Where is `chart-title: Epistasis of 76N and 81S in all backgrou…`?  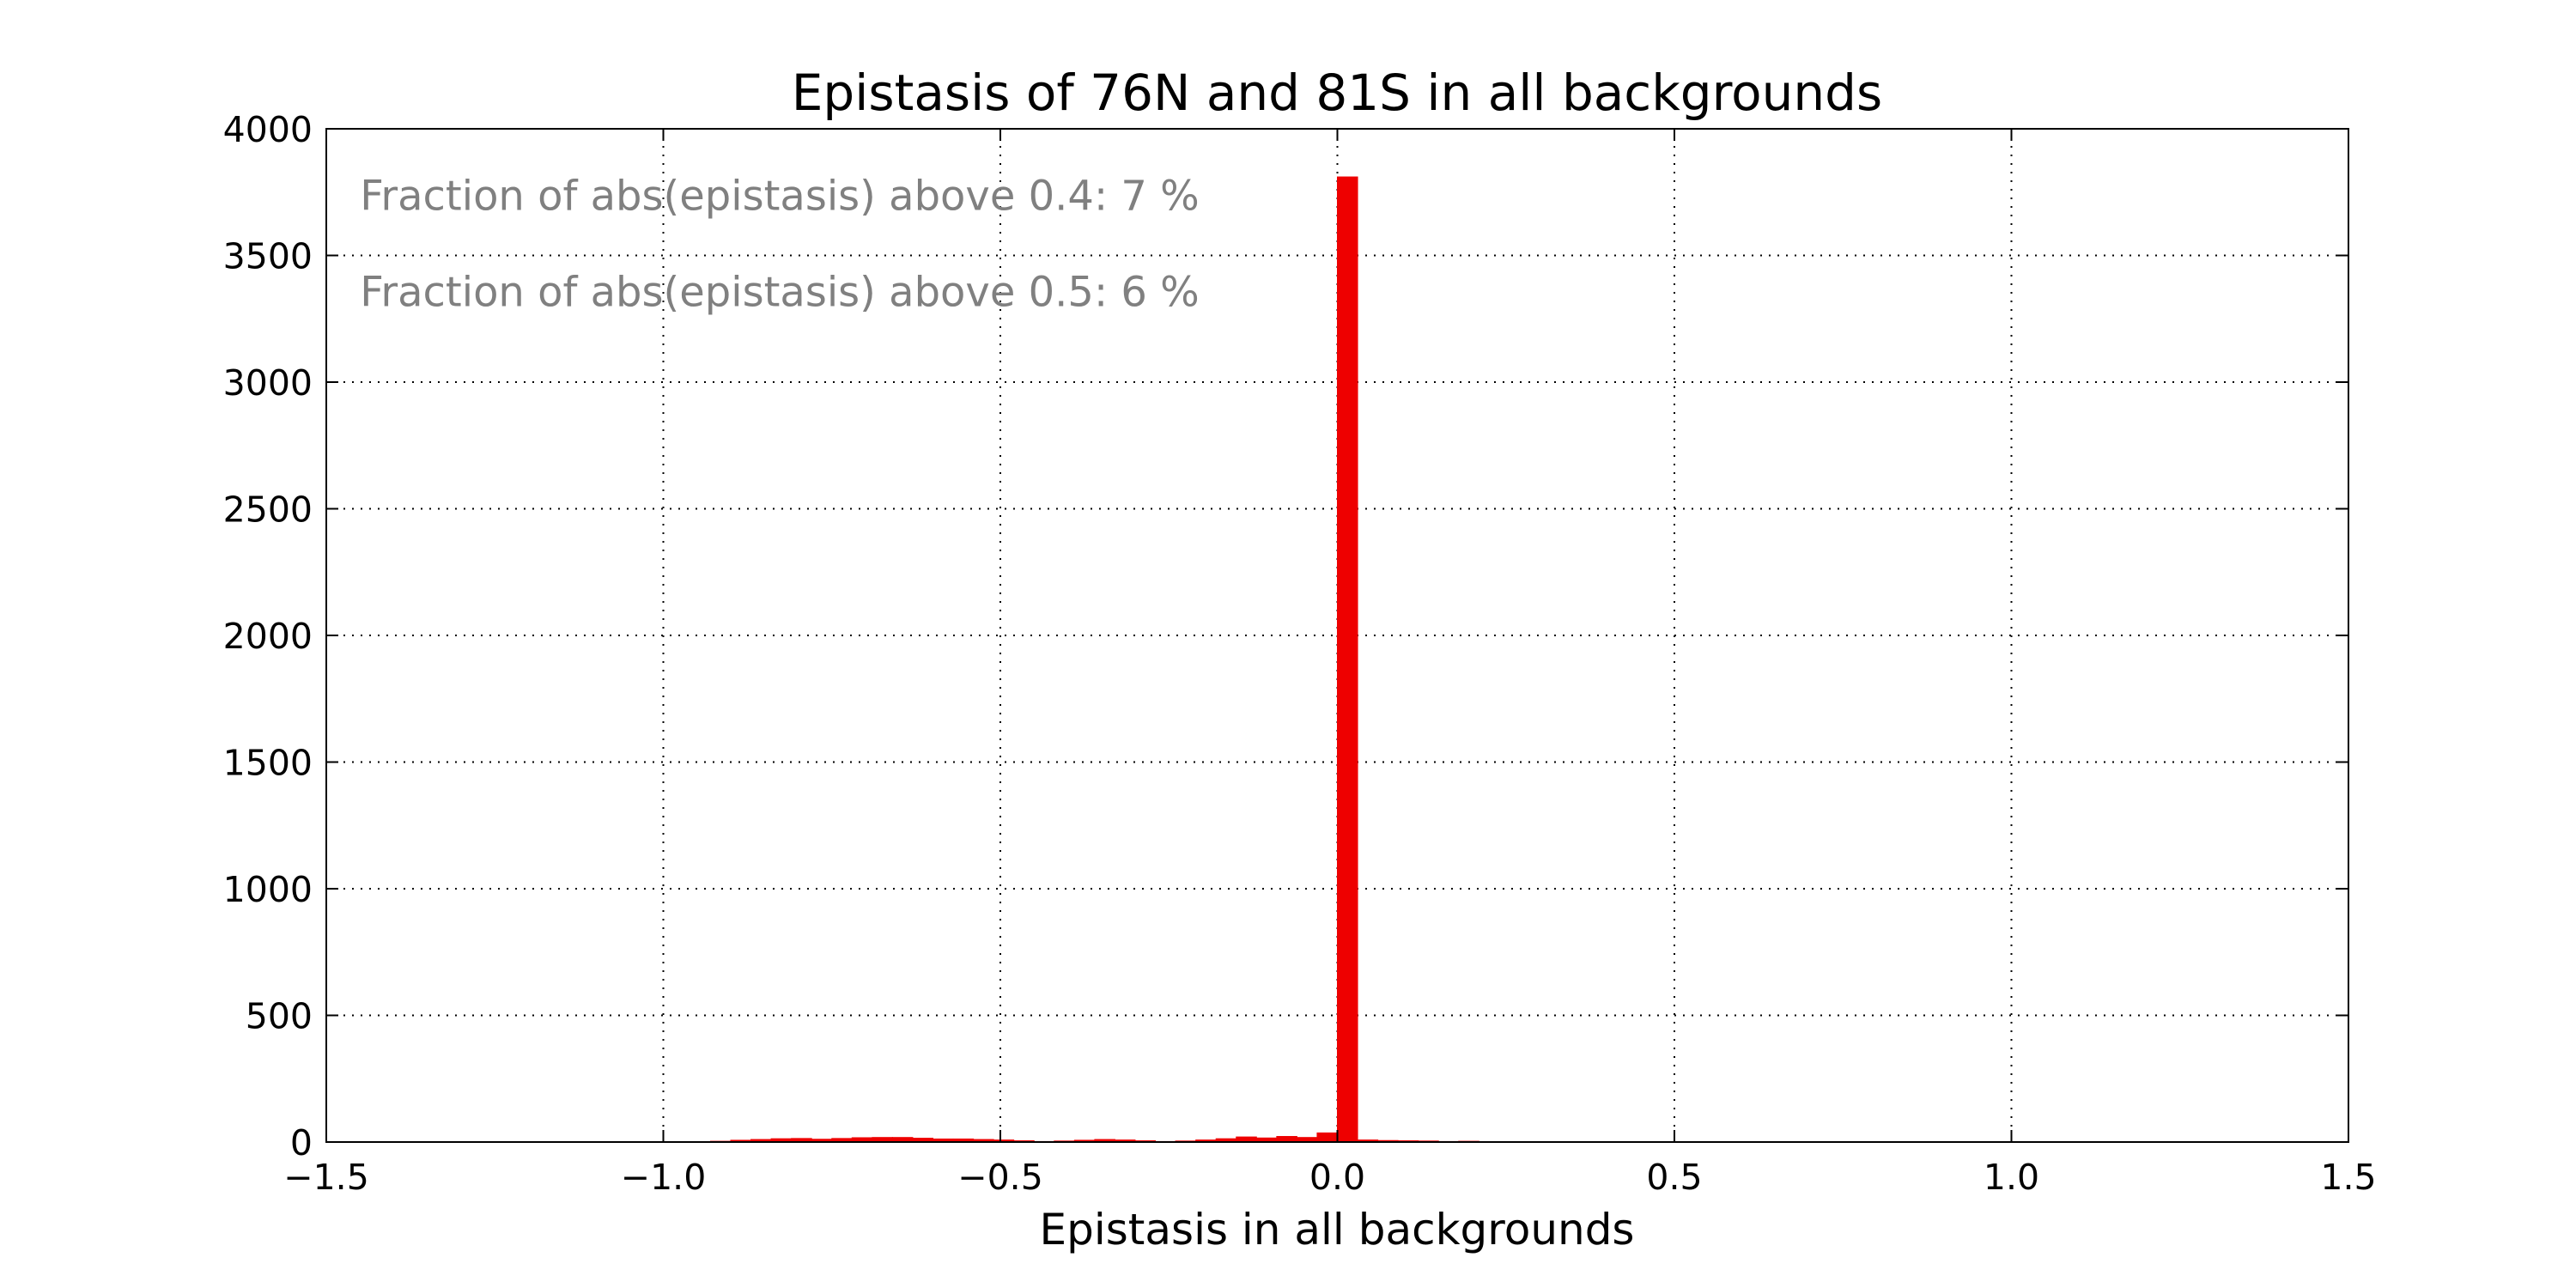 chart-title: Epistasis of 76N and 81S in all backgrou… is located at coordinates (1337, 93).